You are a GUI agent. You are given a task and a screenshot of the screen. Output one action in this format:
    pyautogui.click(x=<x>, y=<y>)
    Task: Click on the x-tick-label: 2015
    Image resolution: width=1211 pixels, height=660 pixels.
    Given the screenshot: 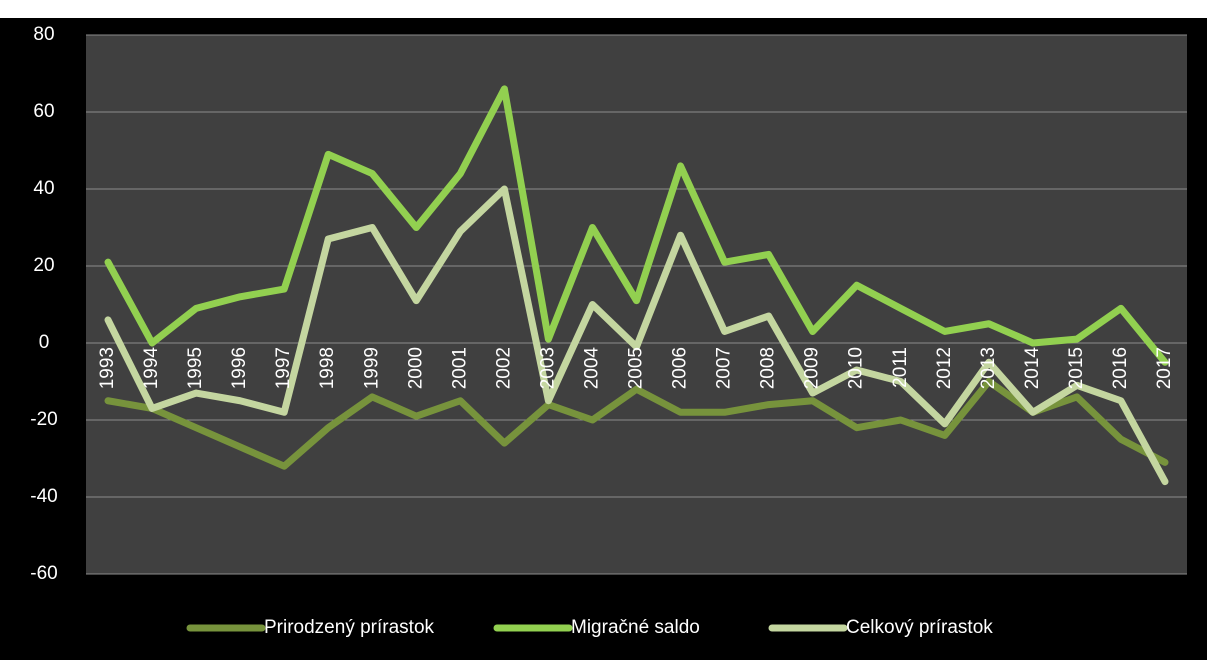 What is the action you would take?
    pyautogui.click(x=1076, y=368)
    